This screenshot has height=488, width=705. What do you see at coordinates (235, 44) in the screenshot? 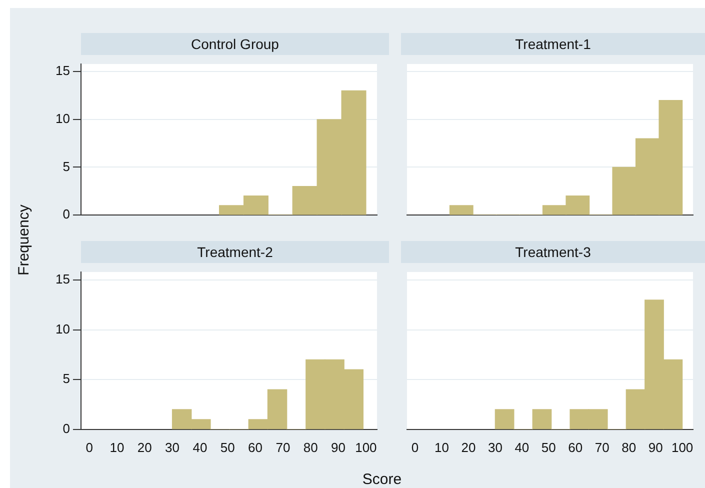
I see `chart-title: Control Group` at bounding box center [235, 44].